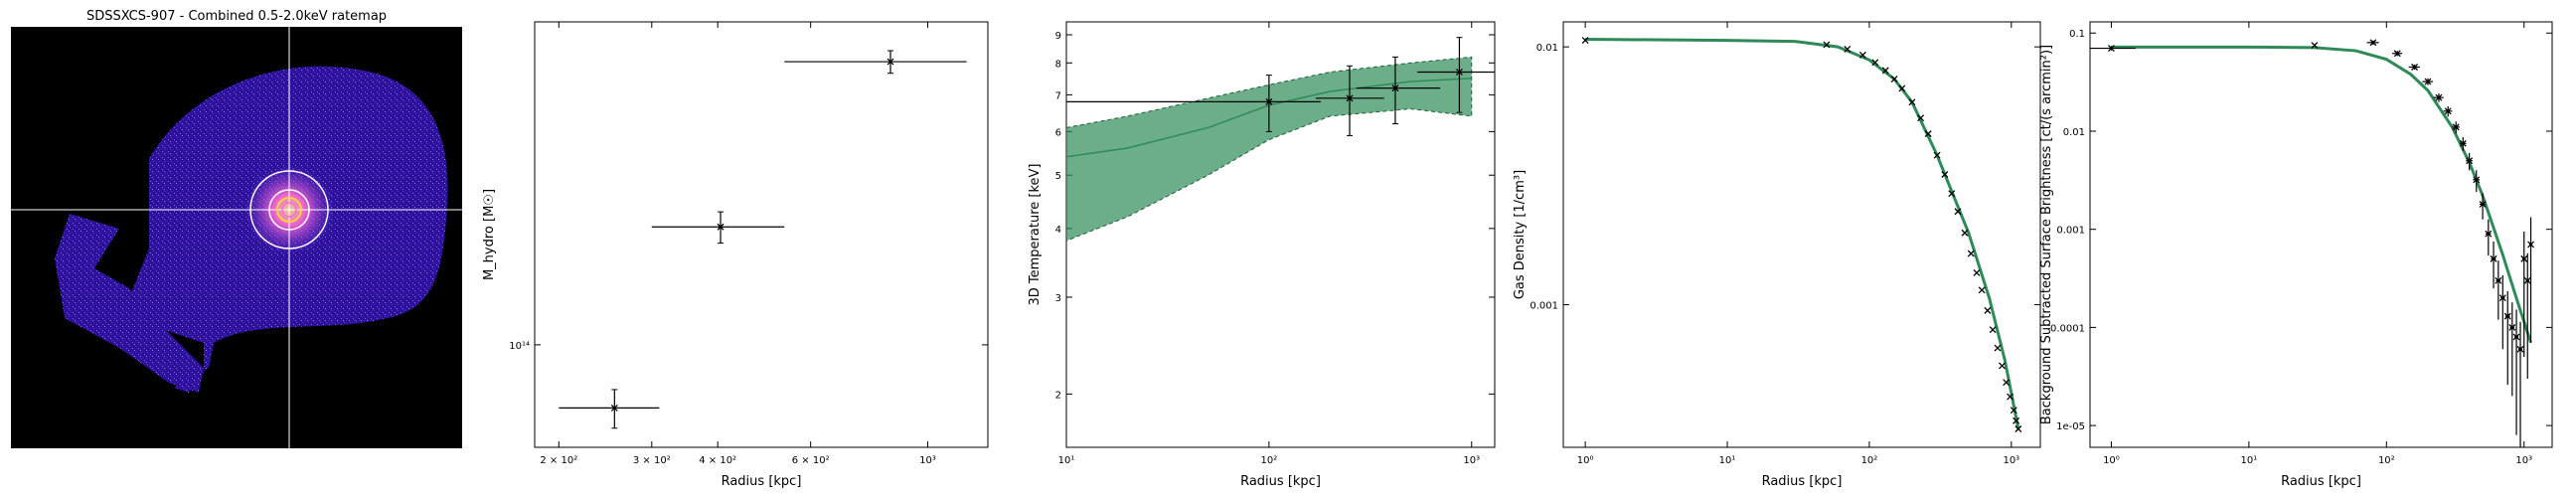  What do you see at coordinates (1035, 235) in the screenshot?
I see `y-axis-label: 3D Temperature [keV]` at bounding box center [1035, 235].